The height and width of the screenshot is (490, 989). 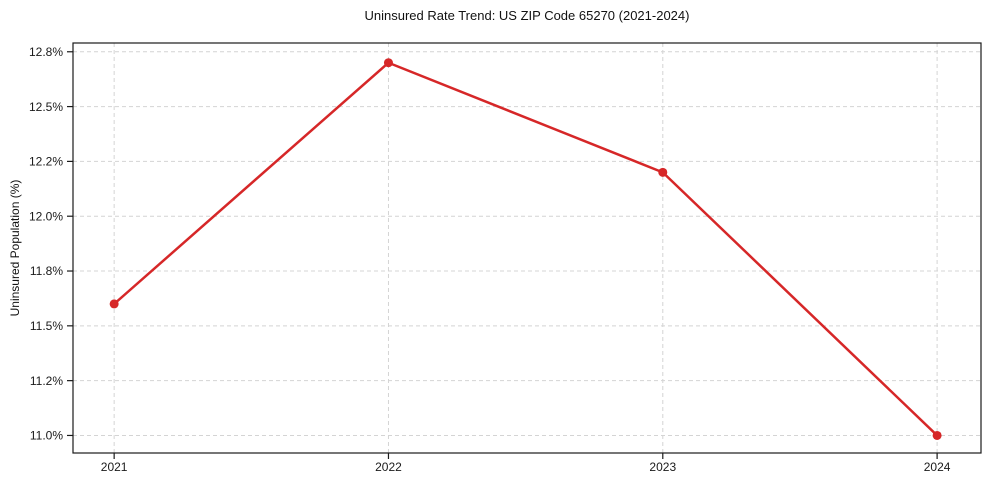 What do you see at coordinates (662, 467) in the screenshot?
I see `x-tick-label: 2023` at bounding box center [662, 467].